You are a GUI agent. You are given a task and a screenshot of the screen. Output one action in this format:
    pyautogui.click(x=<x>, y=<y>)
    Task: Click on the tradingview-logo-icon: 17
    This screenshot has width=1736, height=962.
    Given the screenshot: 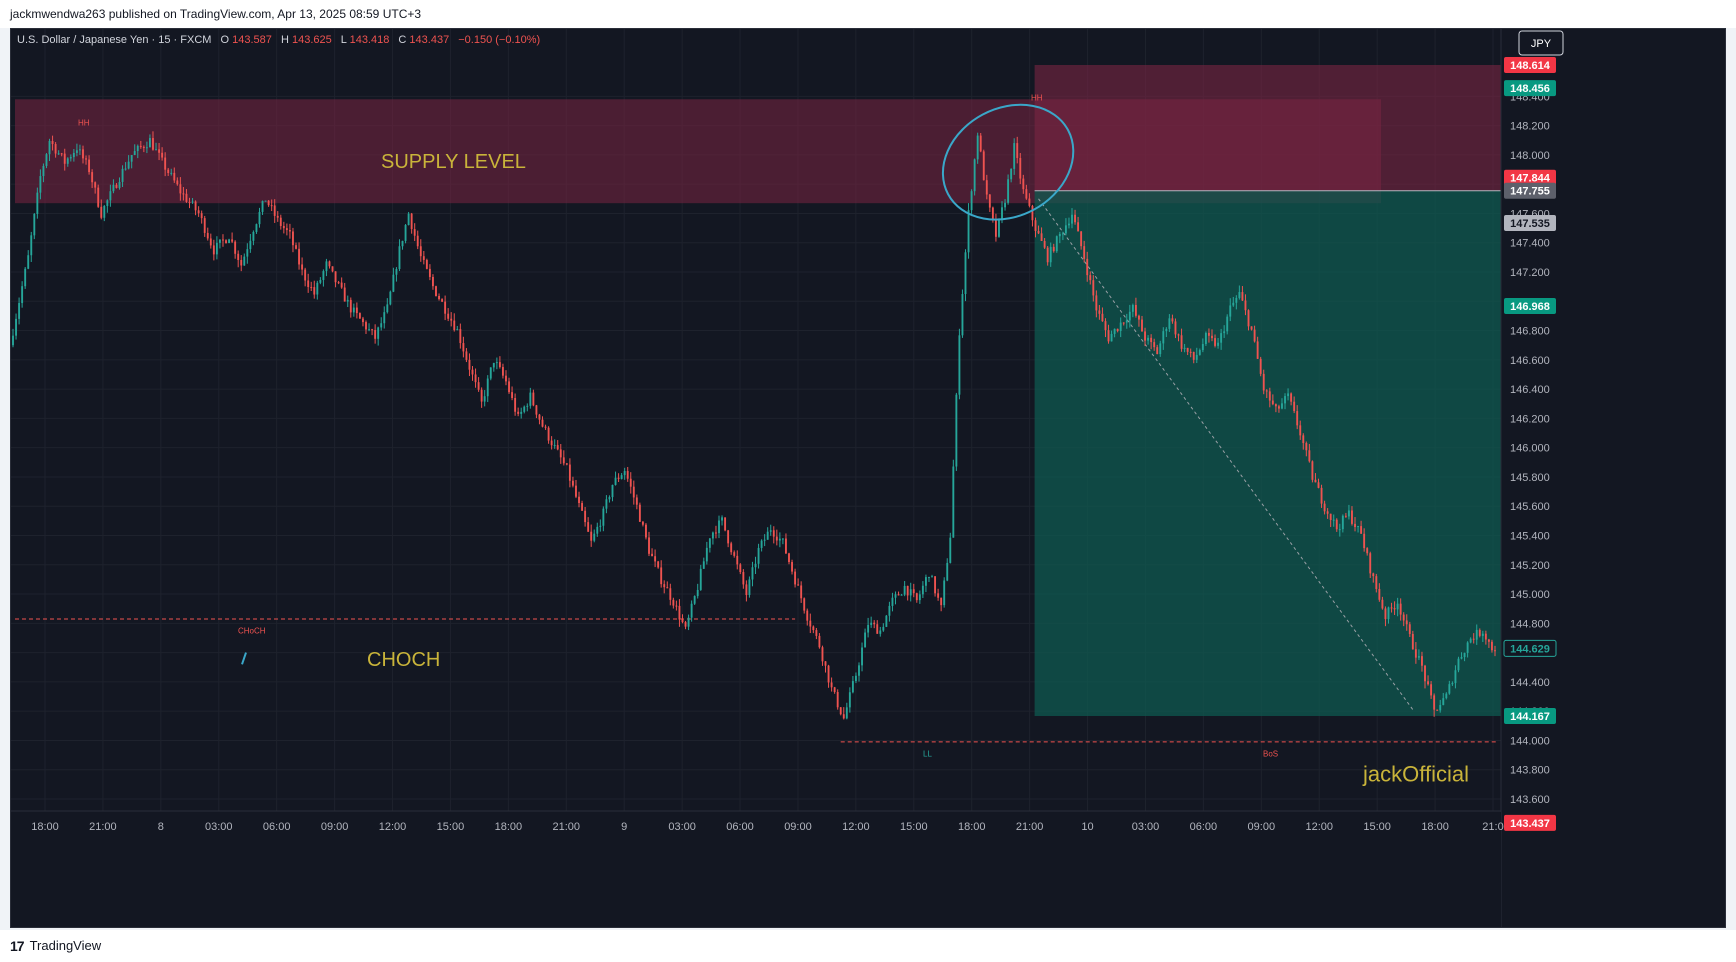 What is the action you would take?
    pyautogui.click(x=17, y=946)
    